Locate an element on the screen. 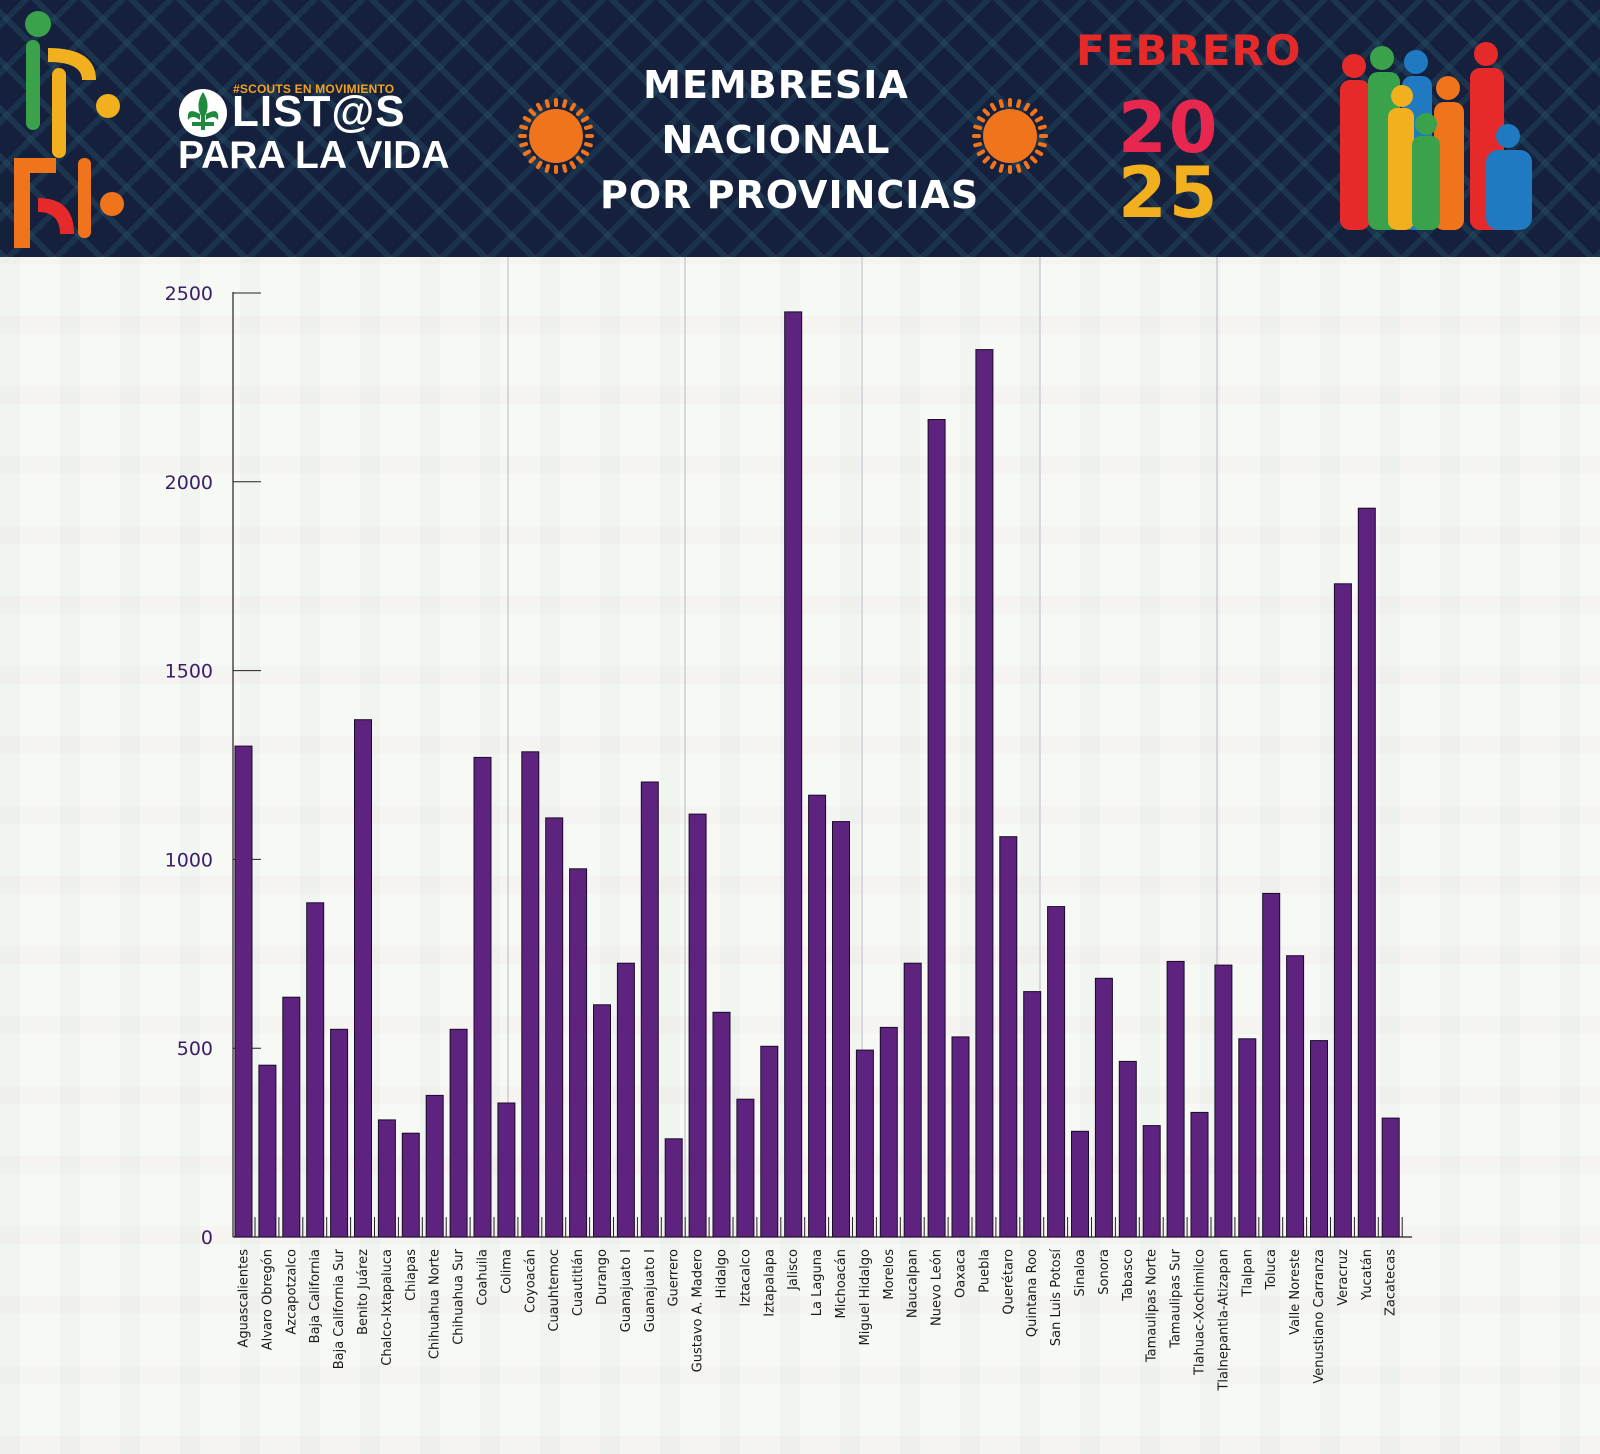 The image size is (1600, 1454). x-category-label: Quintana Roo is located at coordinates (1032, 1293).